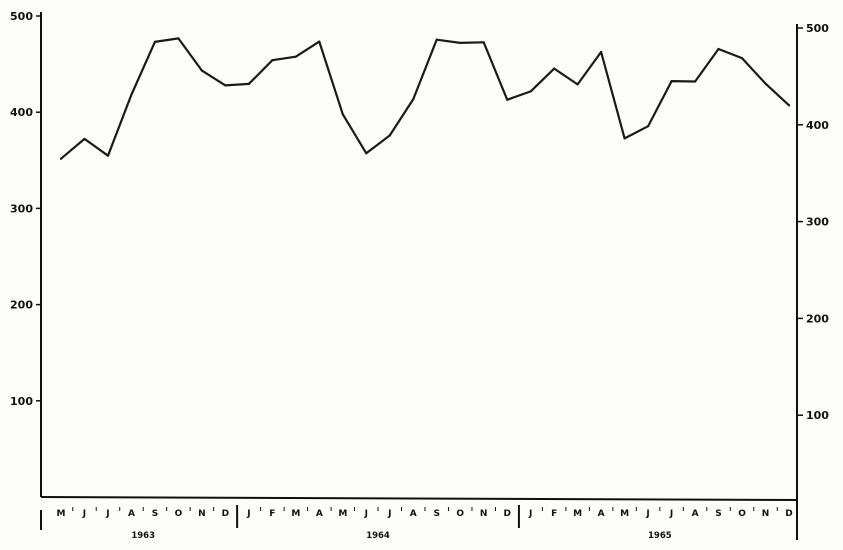  Describe the element at coordinates (817, 222) in the screenshot. I see `right-y-tick-label: 300` at that location.